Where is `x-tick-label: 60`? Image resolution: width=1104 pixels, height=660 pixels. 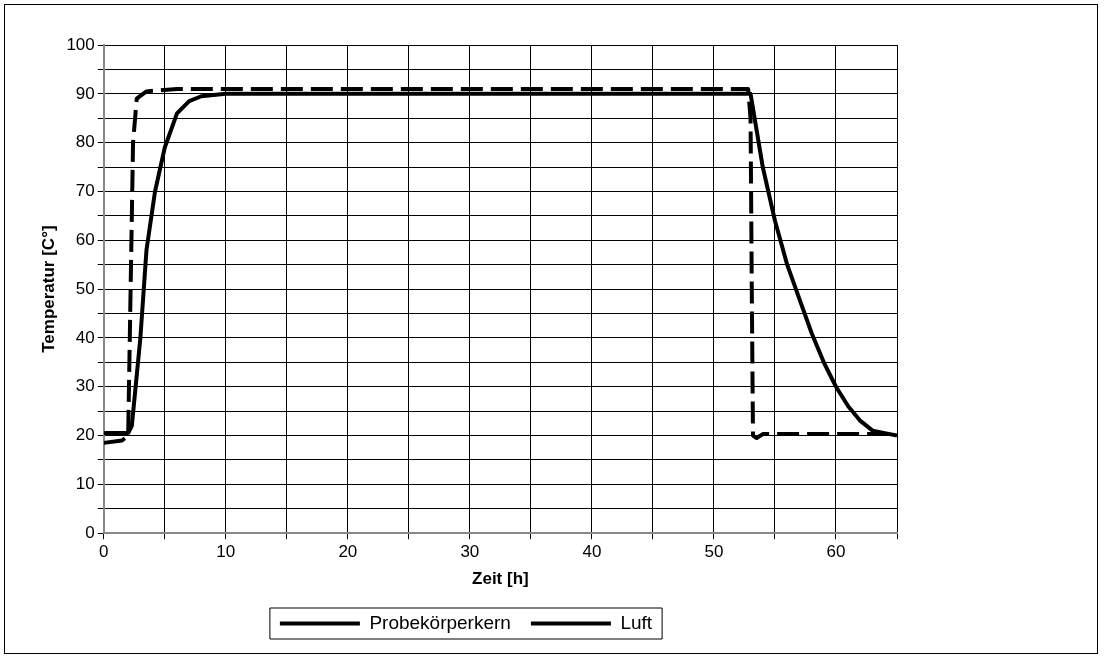
x-tick-label: 60 is located at coordinates (836, 552).